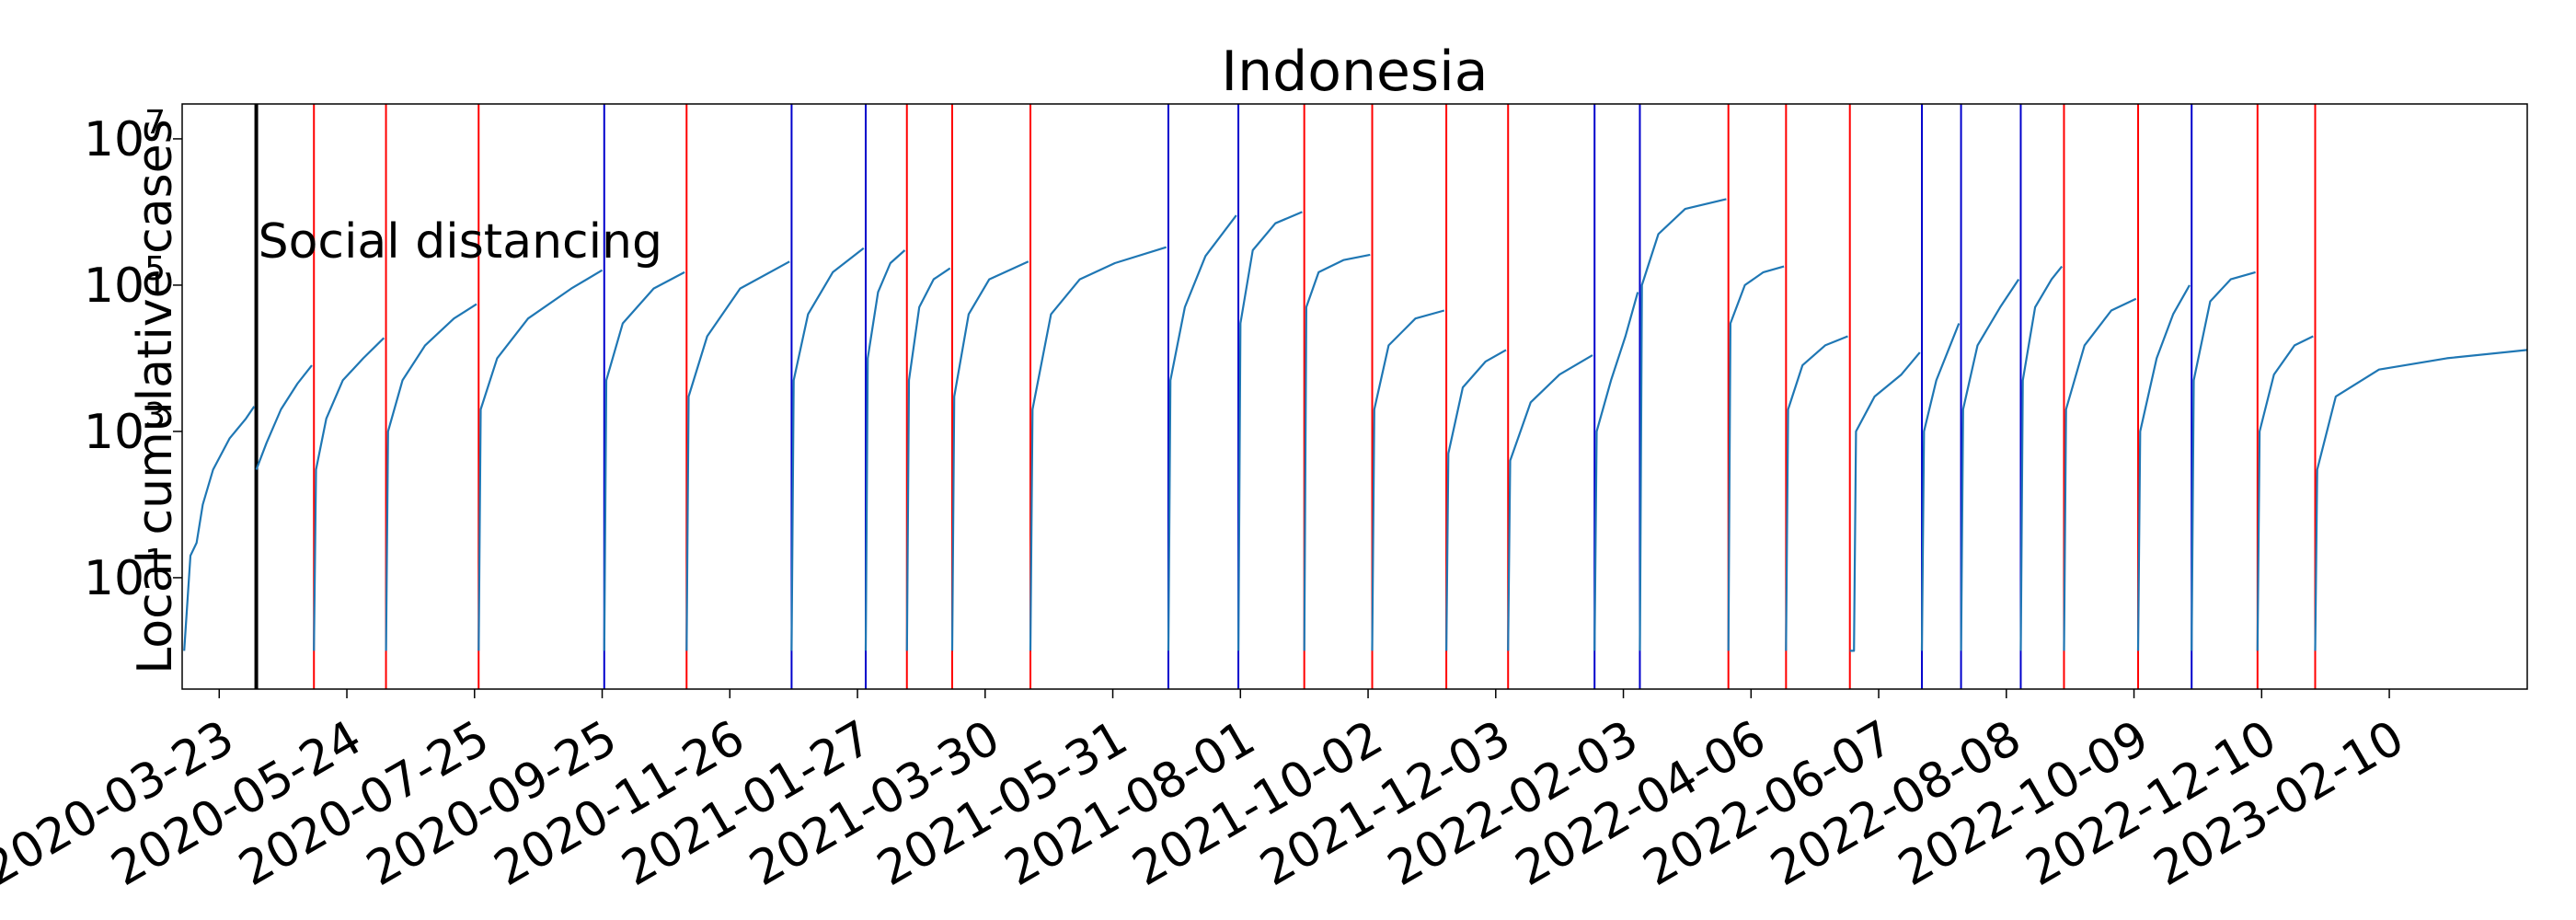 The image size is (2576, 920). I want to click on y-axis-label: Local cumulative cases, so click(155, 396).